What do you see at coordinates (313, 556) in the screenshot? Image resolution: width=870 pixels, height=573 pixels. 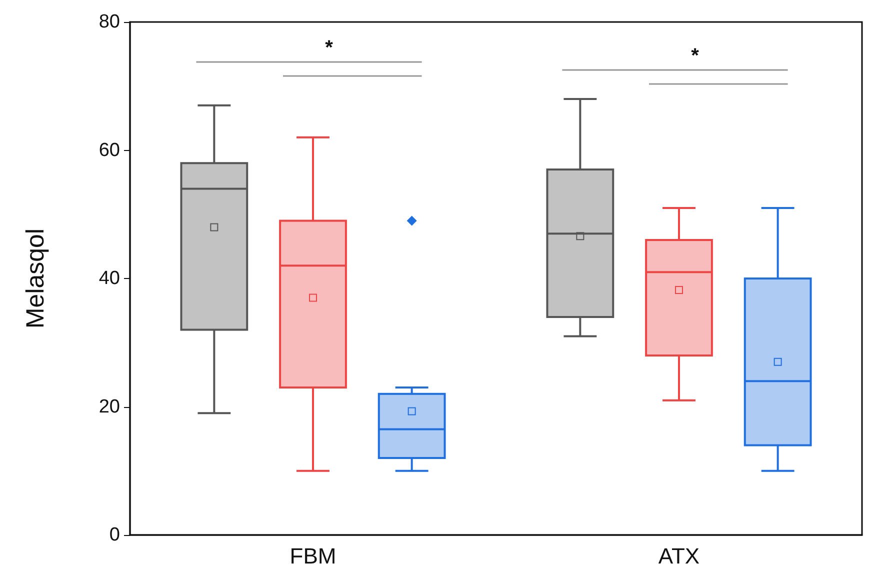 I see `x-tick-label: FBM` at bounding box center [313, 556].